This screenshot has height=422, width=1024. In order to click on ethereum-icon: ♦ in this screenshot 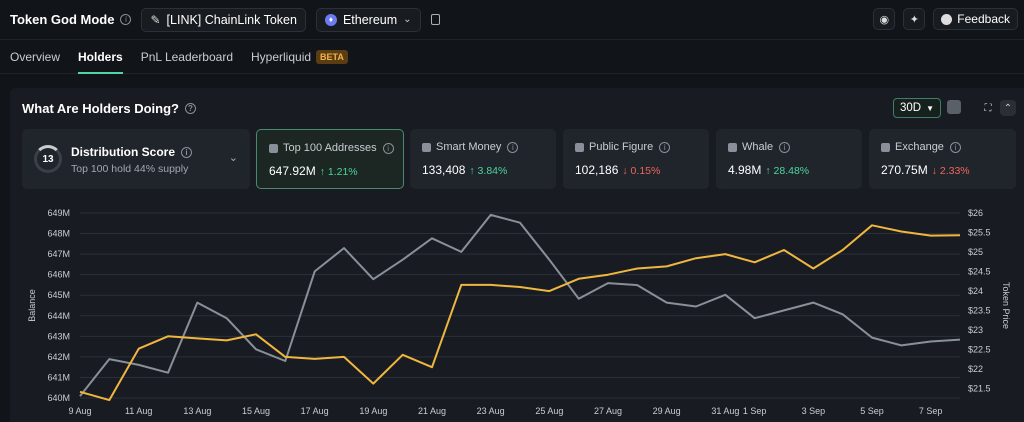, I will do `click(330, 19)`.